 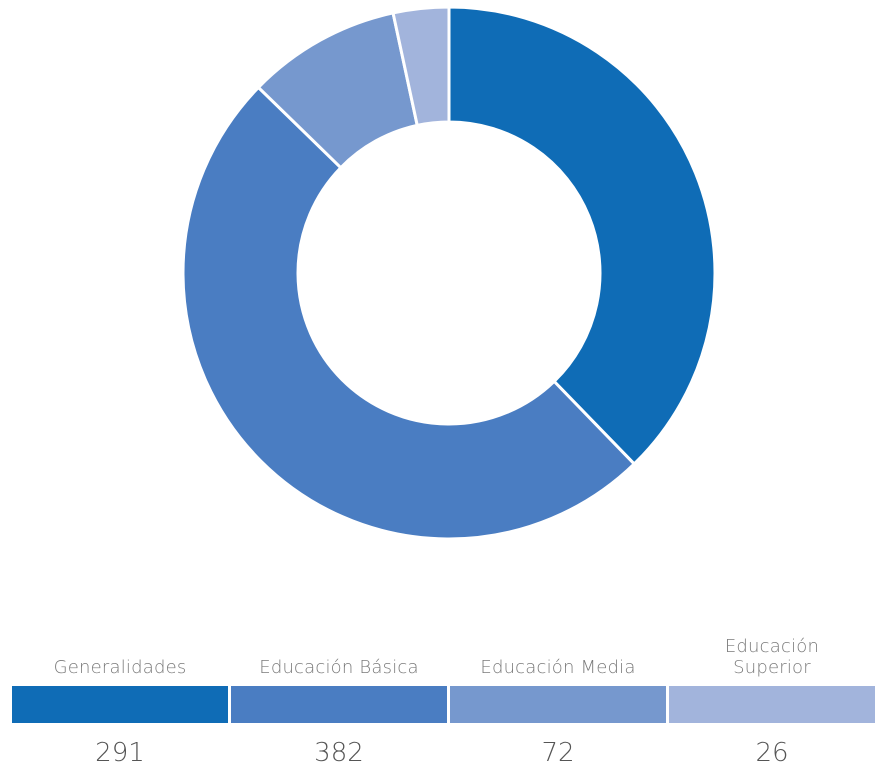 I want to click on legend-value: 26, so click(x=772, y=753).